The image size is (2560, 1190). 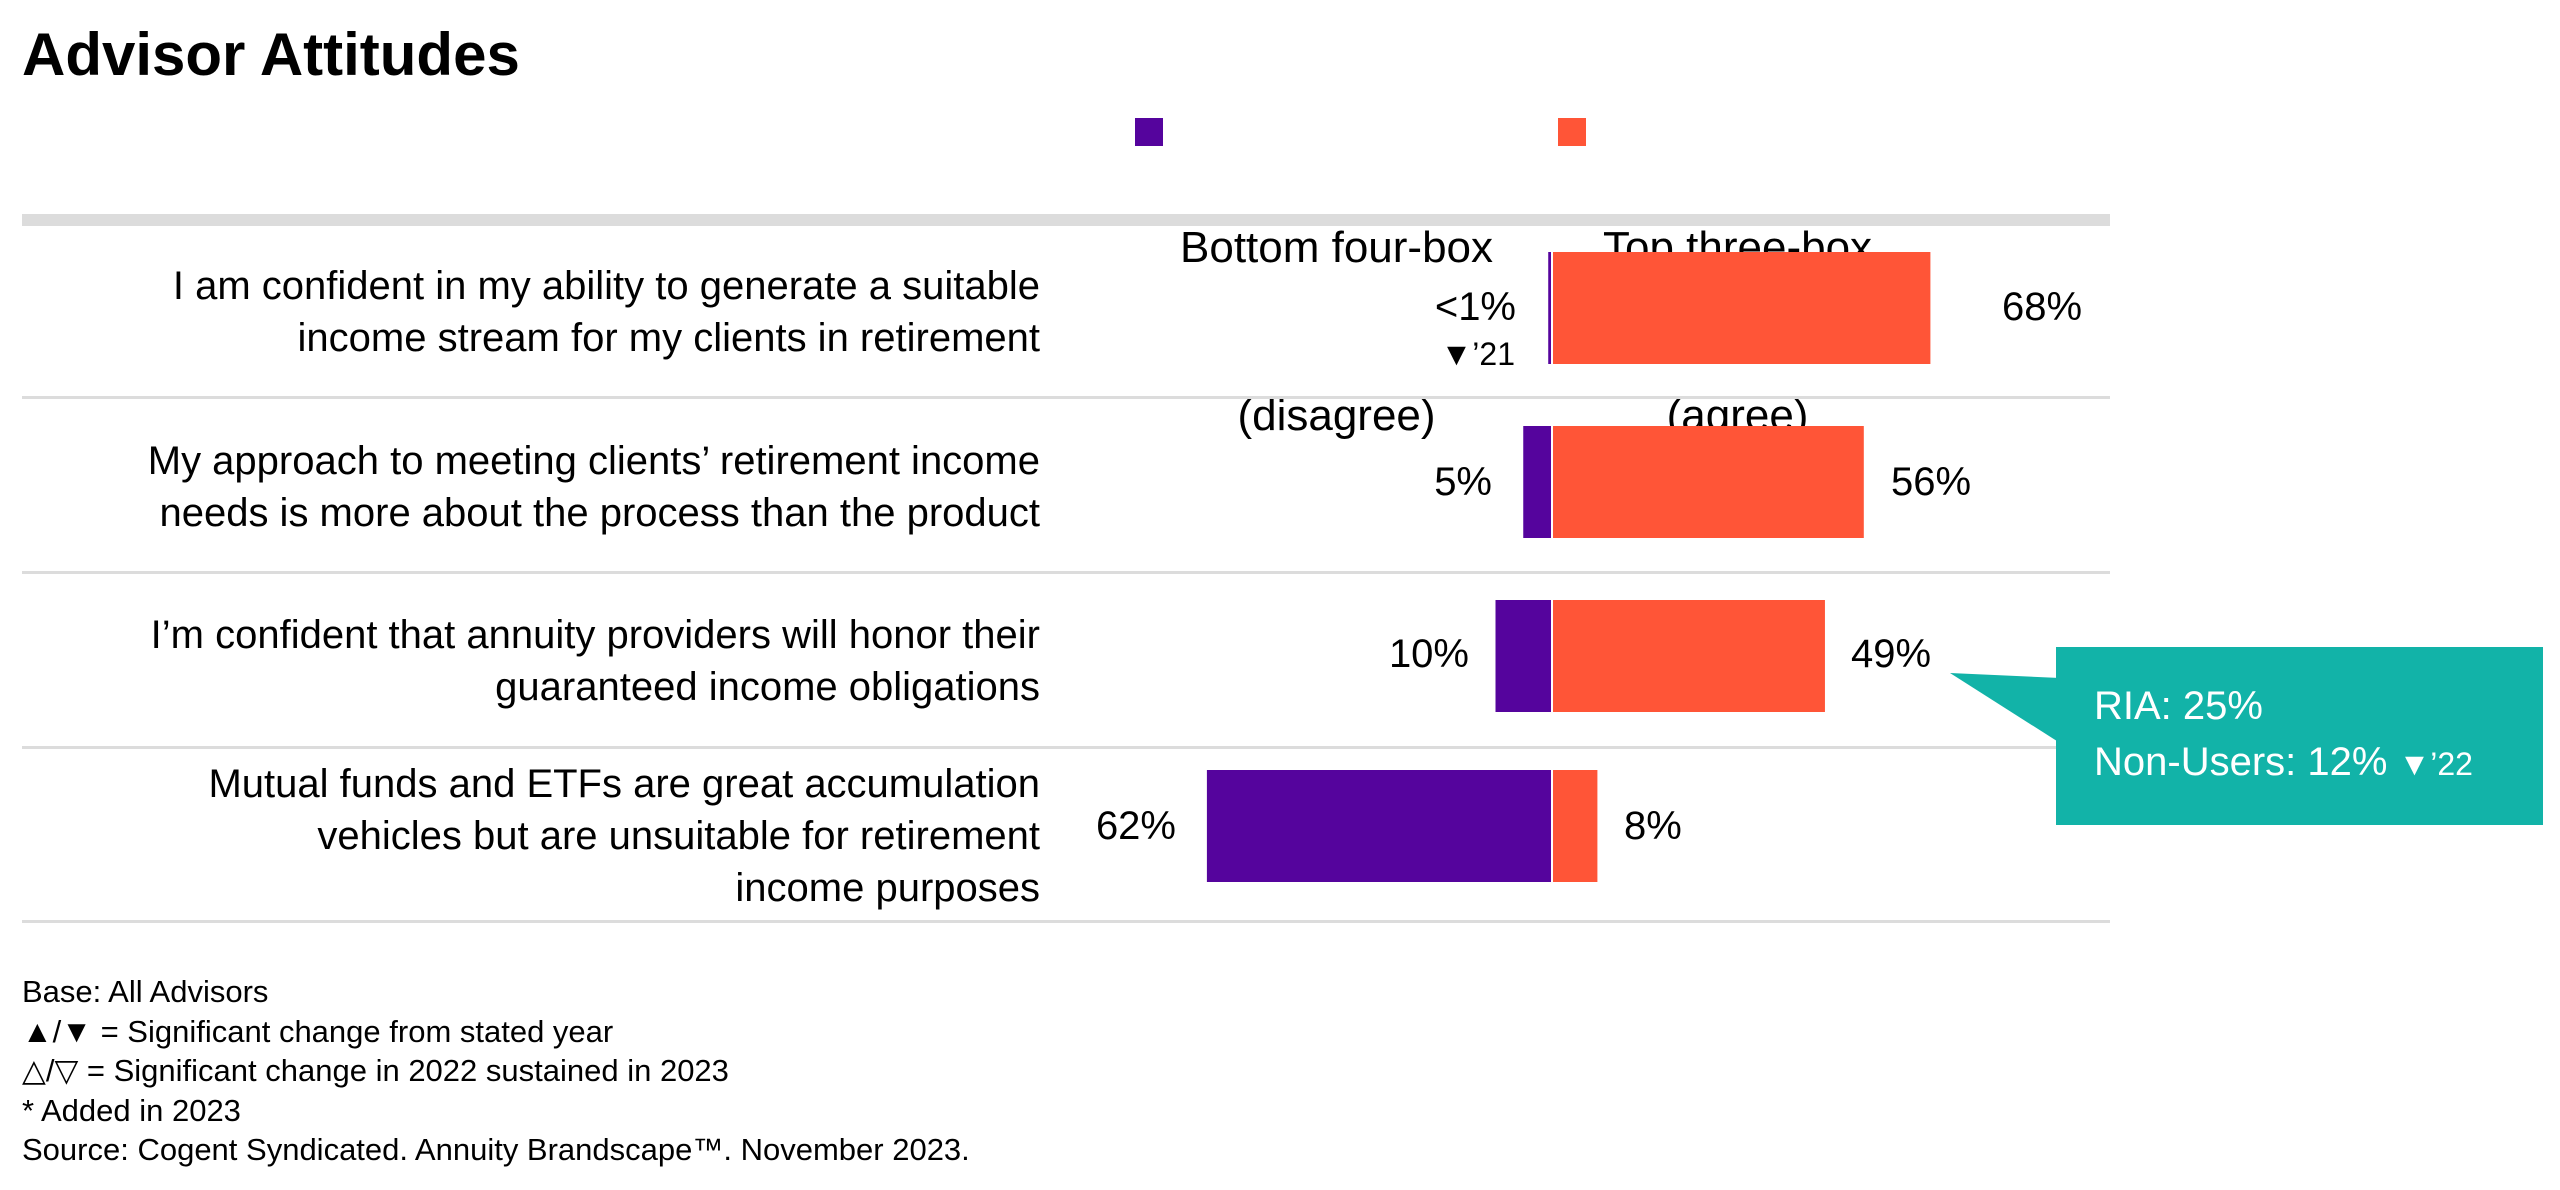 I want to click on callout-line2: Non-Users: 12% ▼’22, so click(x=2283, y=763).